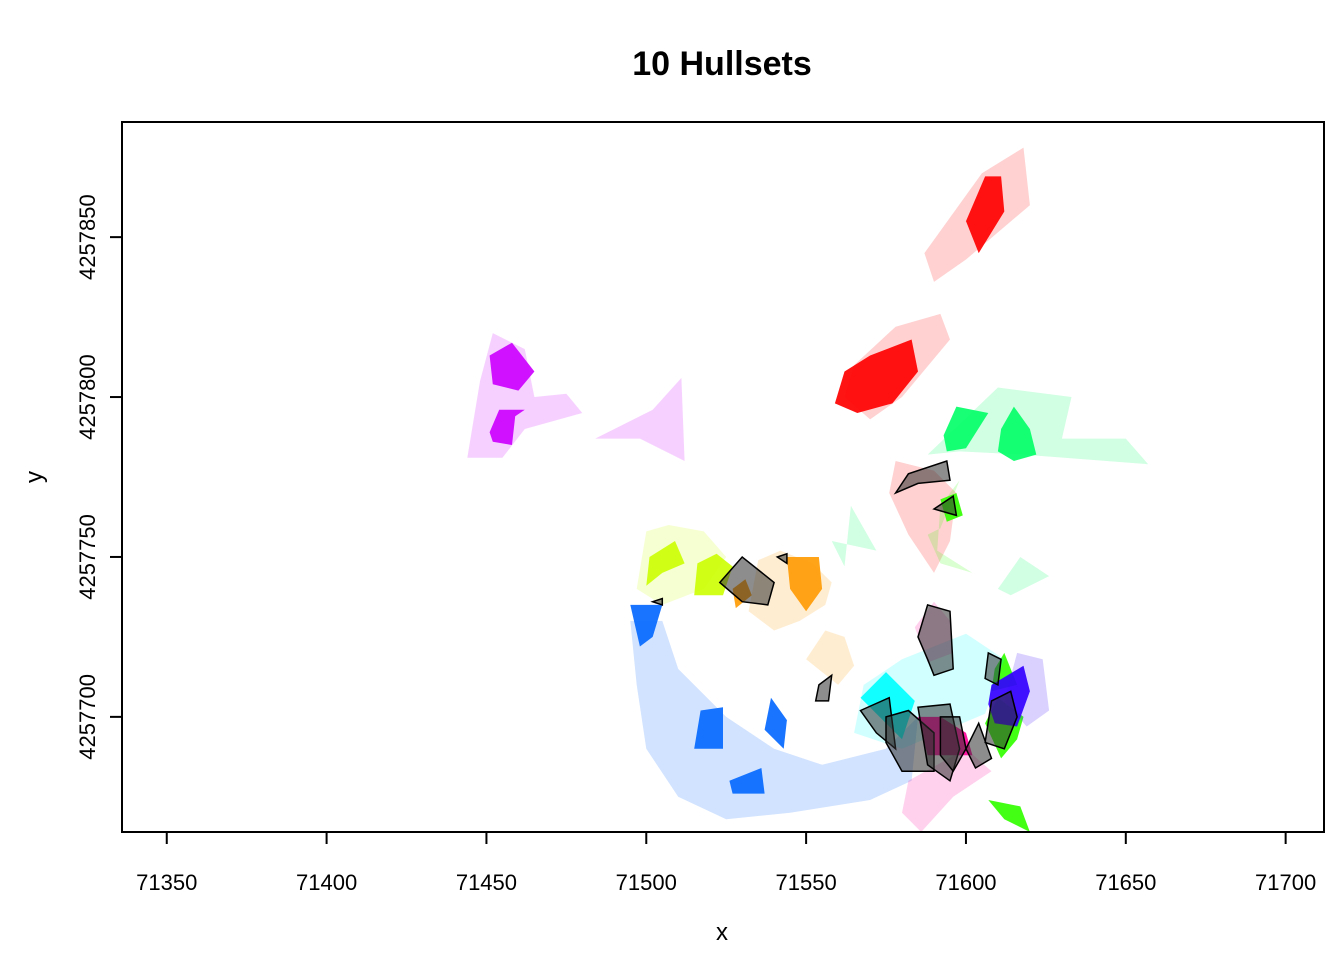 Image resolution: width=1344 pixels, height=960 pixels. I want to click on y-tick-label: 4257800, so click(87, 397).